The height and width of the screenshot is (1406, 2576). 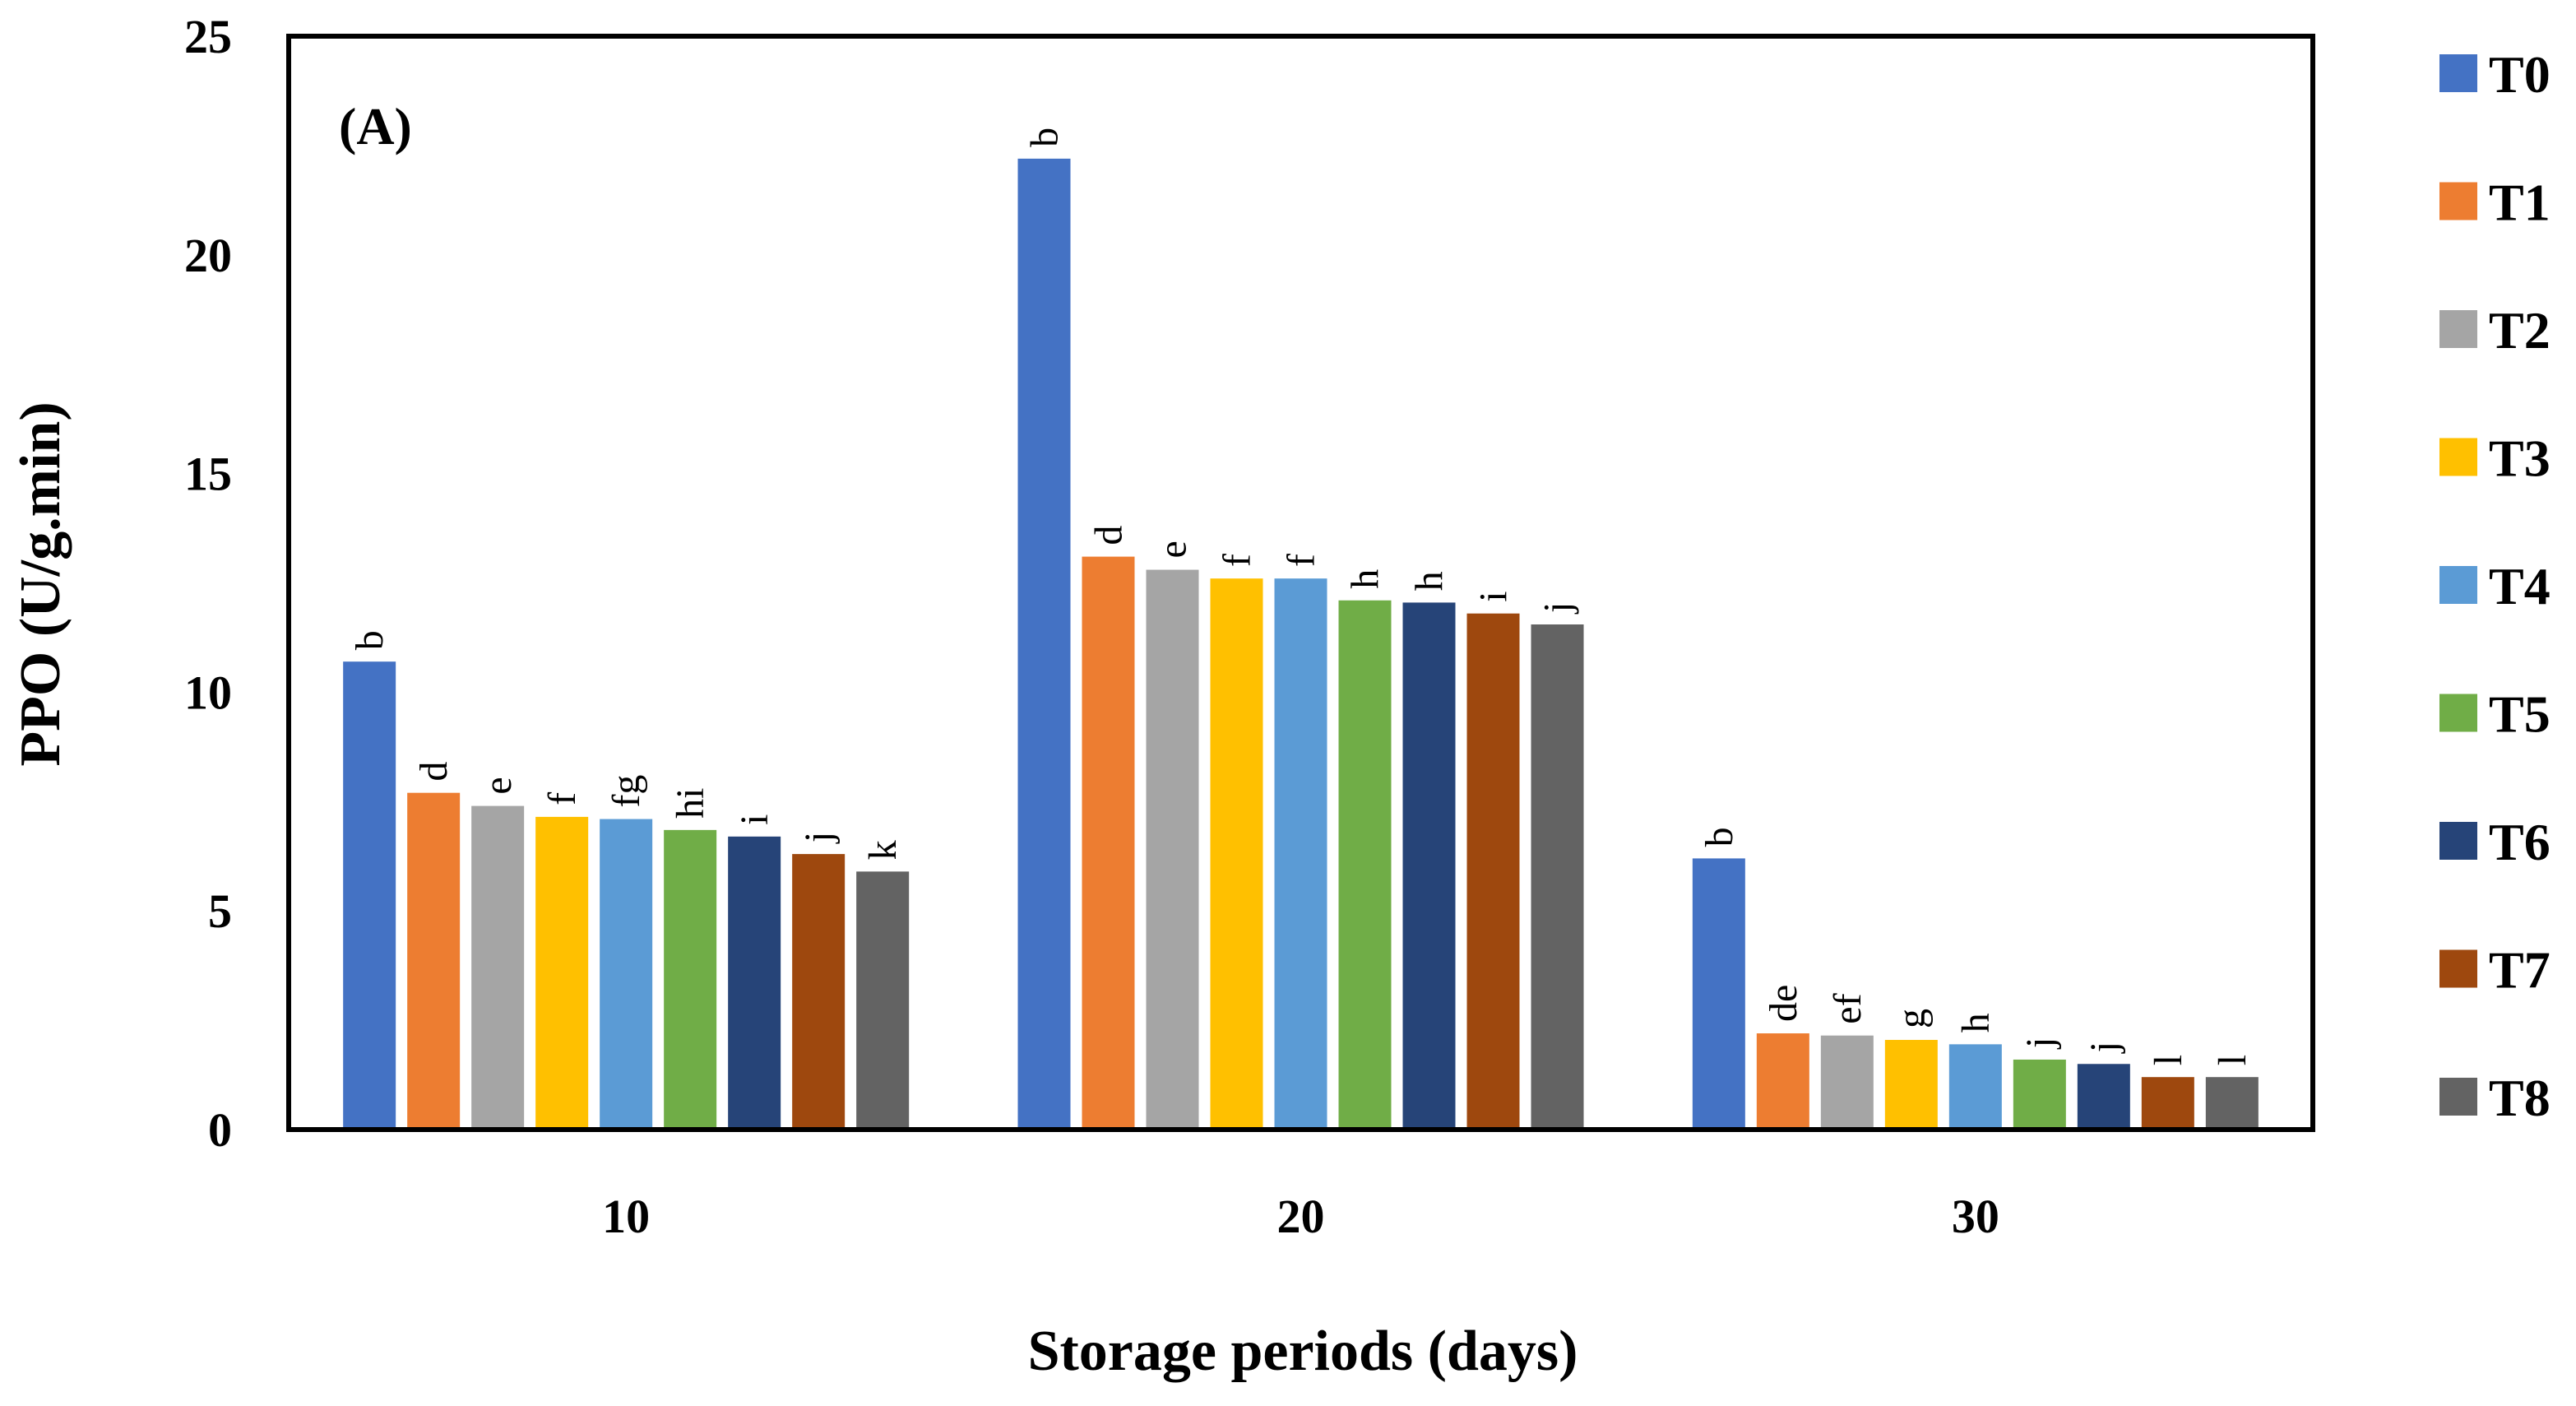 I want to click on x-axis-title: Storage periods (days), so click(x=1303, y=1351).